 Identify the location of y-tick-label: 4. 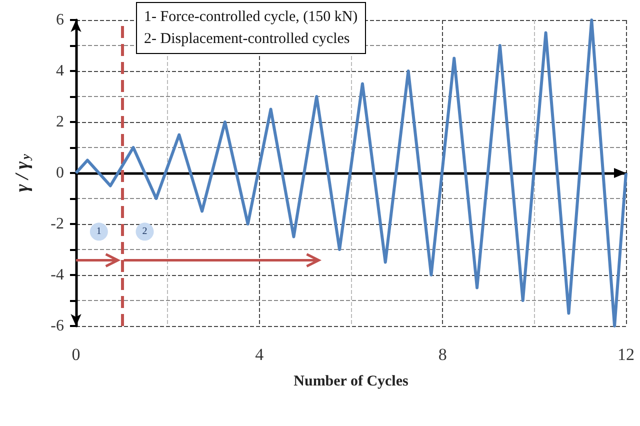
(60, 71).